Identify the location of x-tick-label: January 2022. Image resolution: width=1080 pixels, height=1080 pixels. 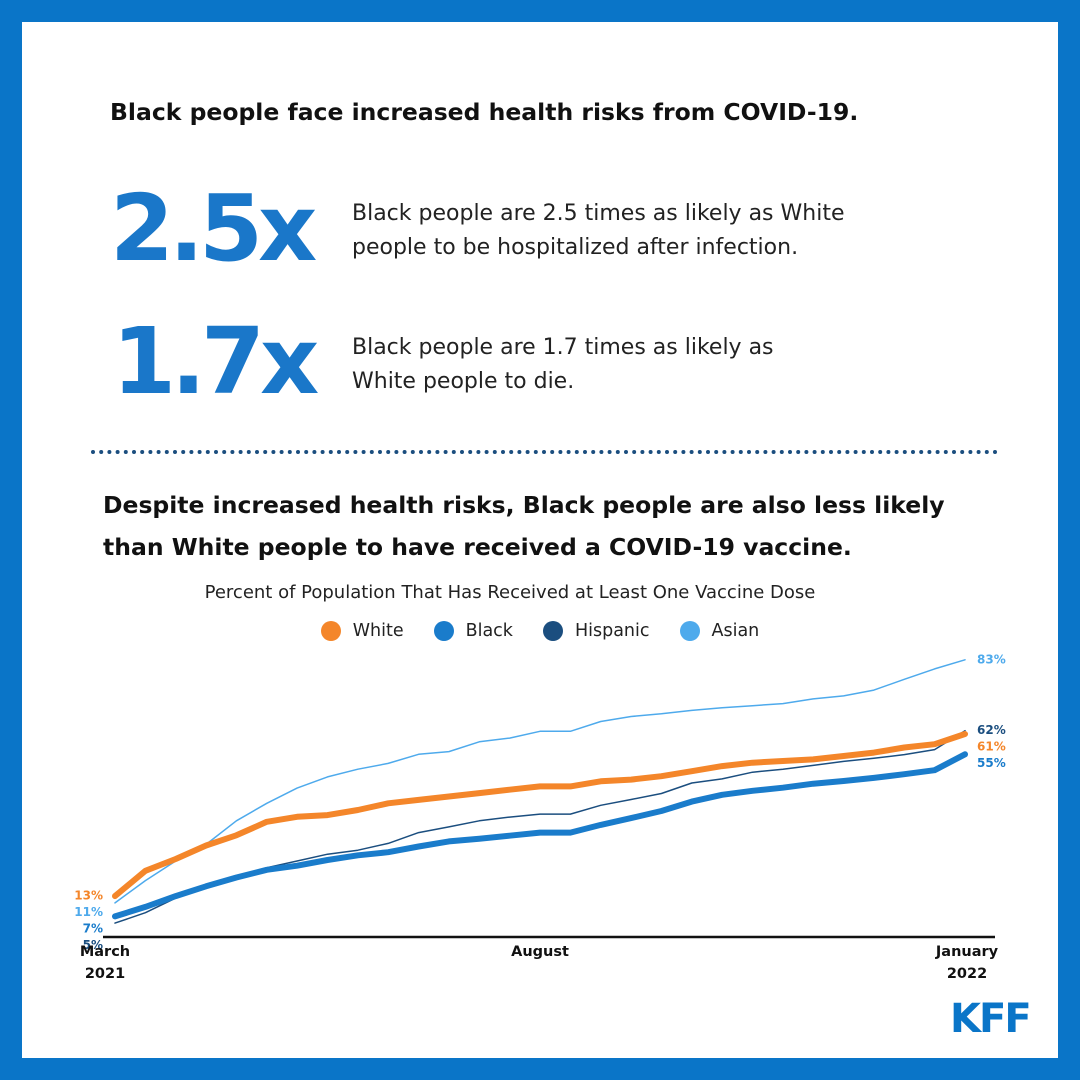
(967, 963).